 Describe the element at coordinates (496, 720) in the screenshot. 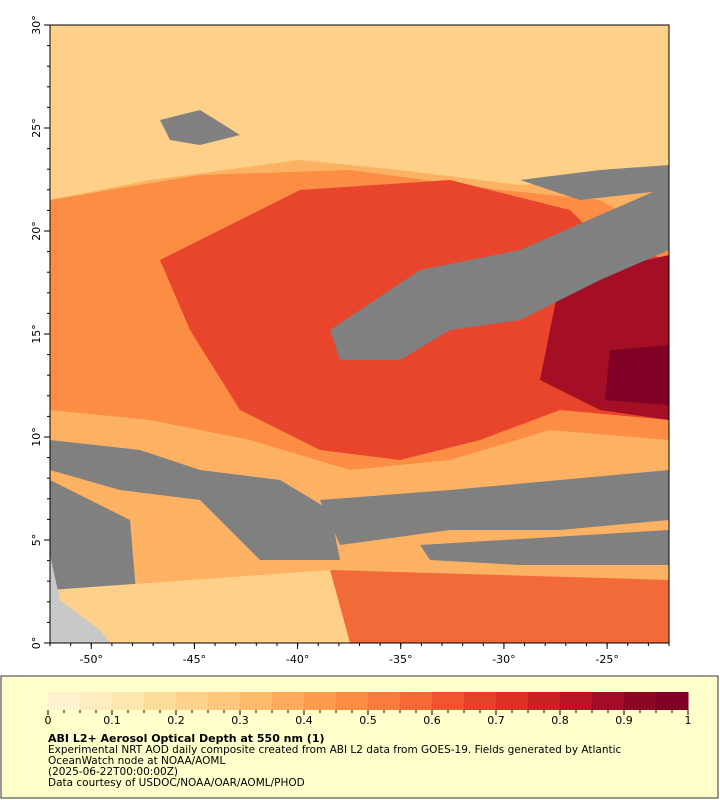

I see `colorbar-tick-label: 0.7` at that location.